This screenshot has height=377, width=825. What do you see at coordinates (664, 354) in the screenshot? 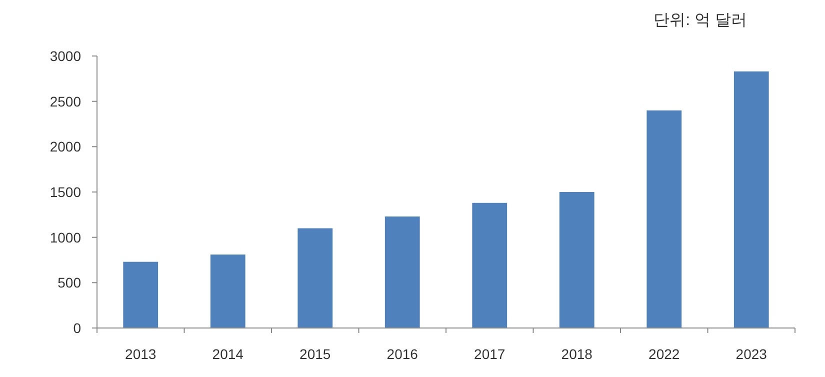
I see `xtick: 2022` at bounding box center [664, 354].